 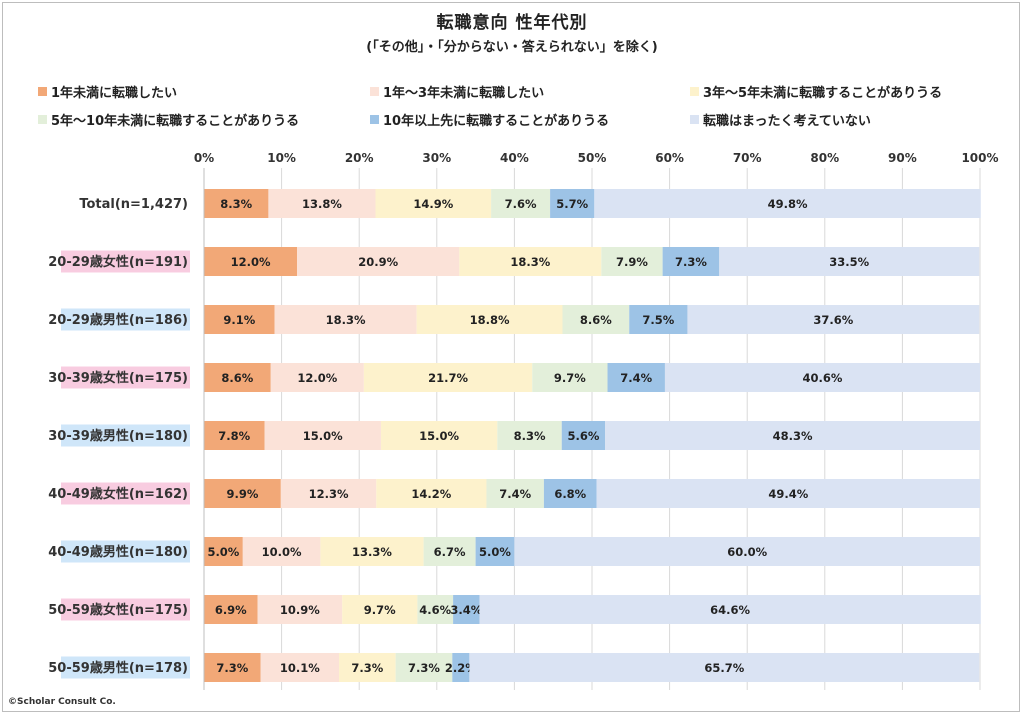 I want to click on data-label: 13.8%, so click(x=322, y=204).